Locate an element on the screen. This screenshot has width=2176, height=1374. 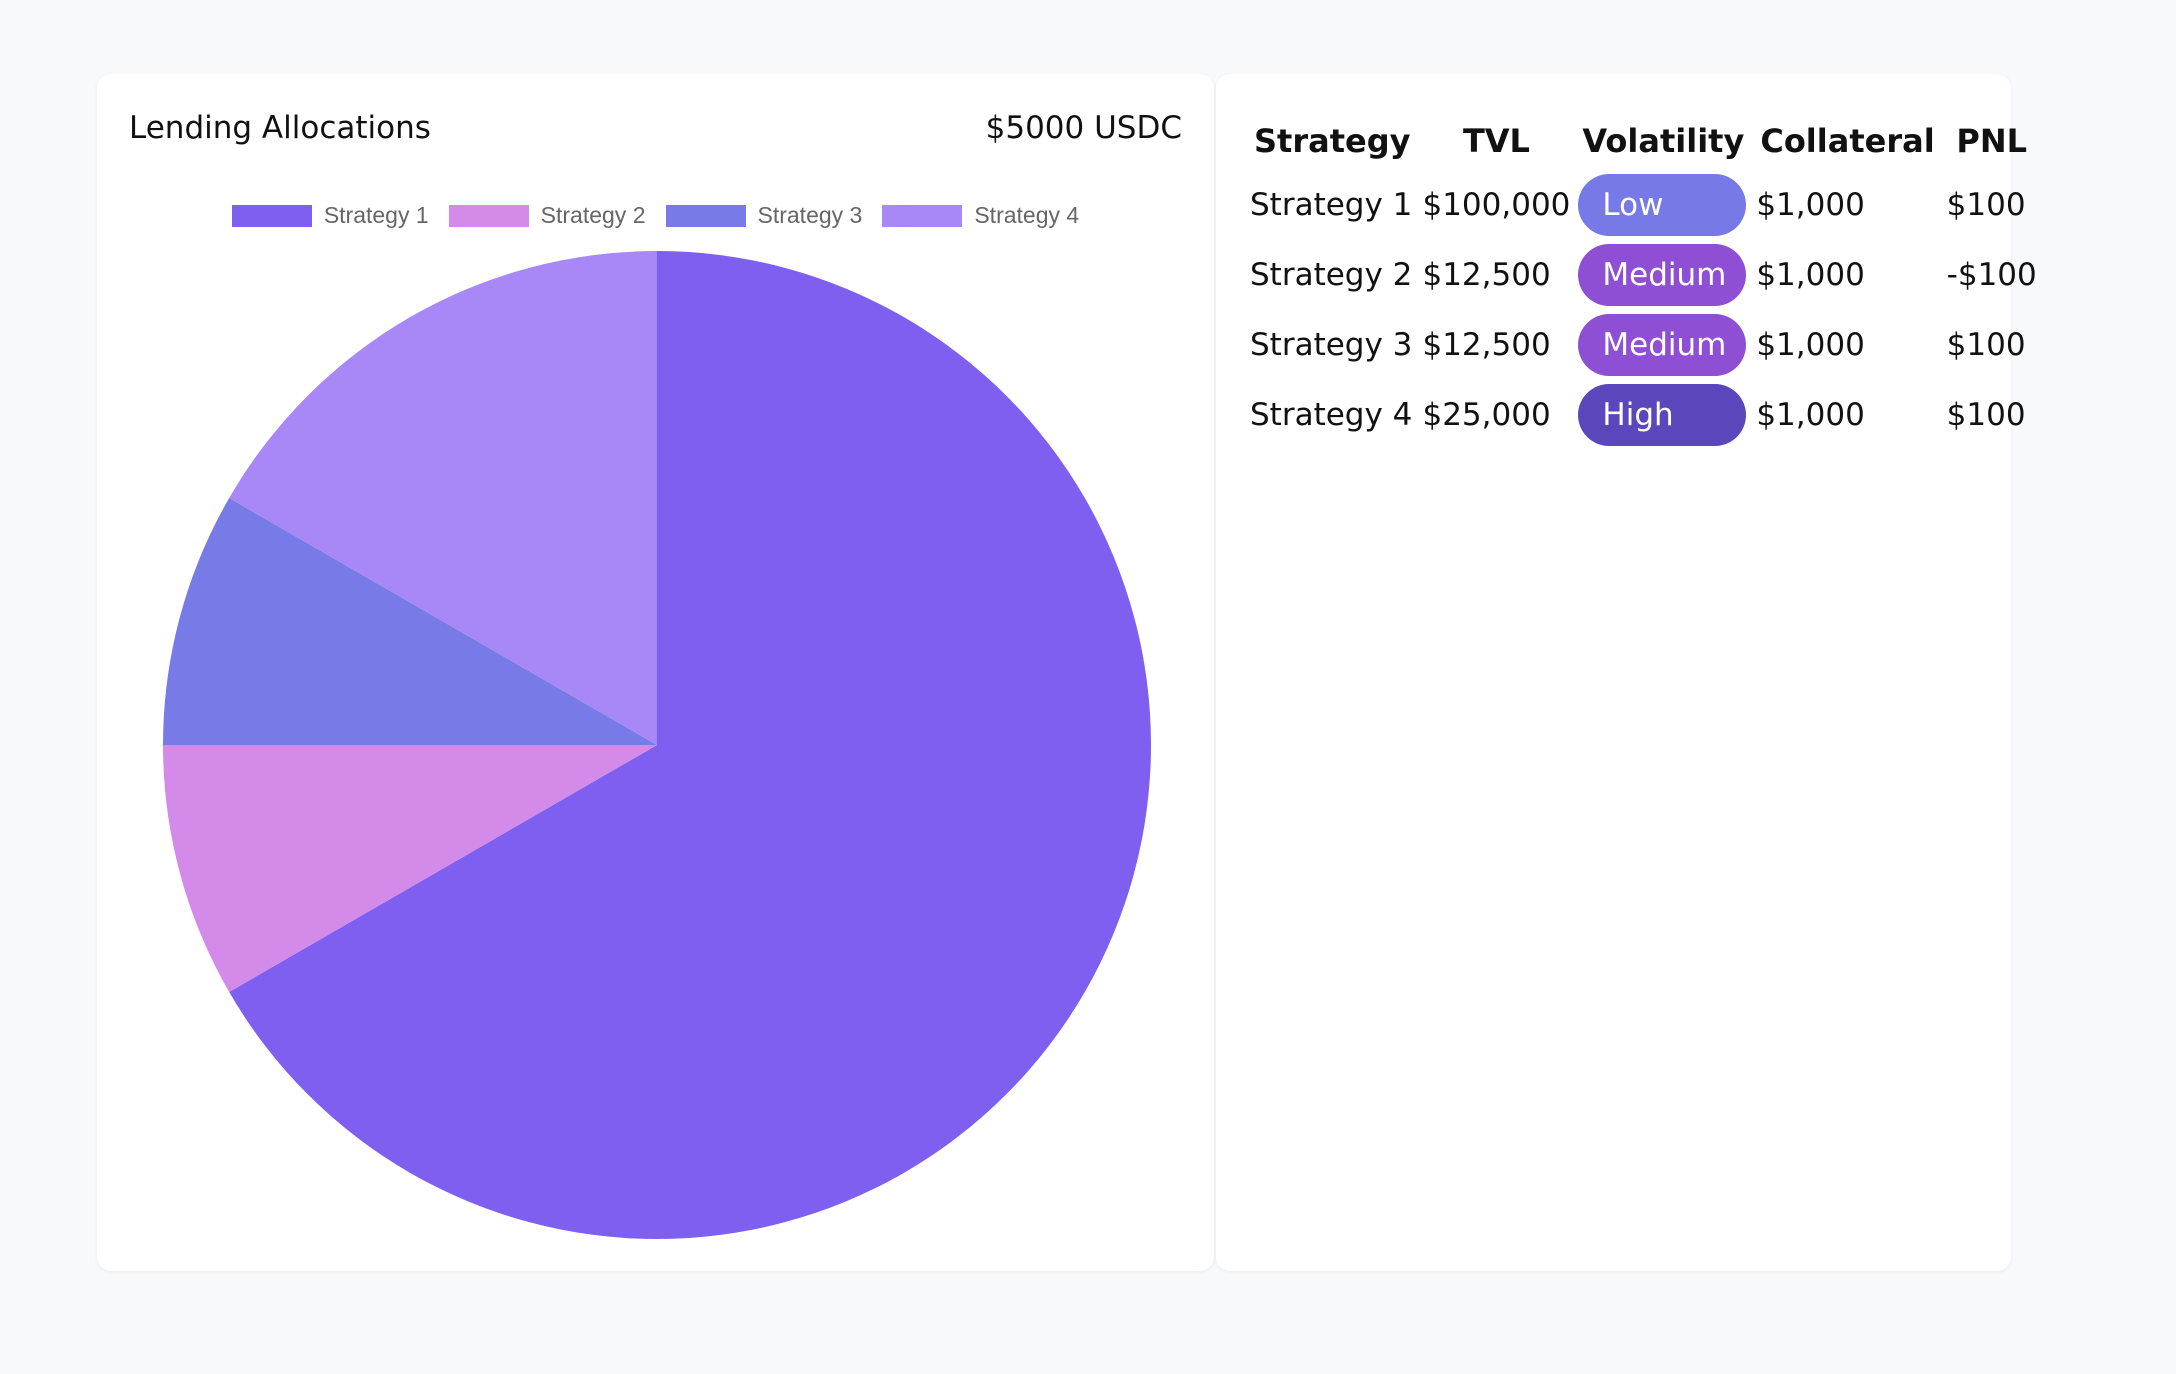
table-header-row: Strategy TVL Volatility Collateral PNL is located at coordinates (1643, 140).